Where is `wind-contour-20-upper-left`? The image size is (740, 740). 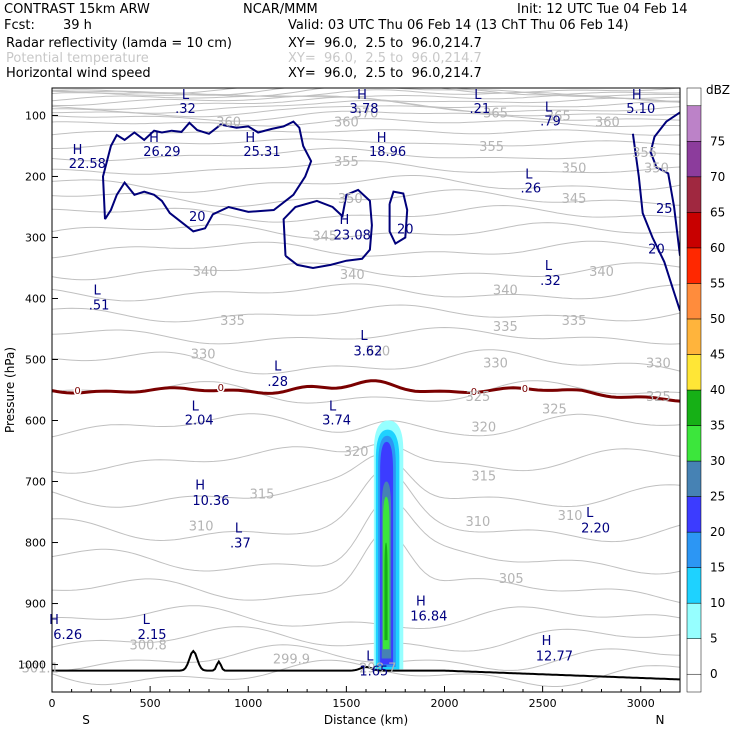 wind-contour-20-upper-left is located at coordinates (207, 176).